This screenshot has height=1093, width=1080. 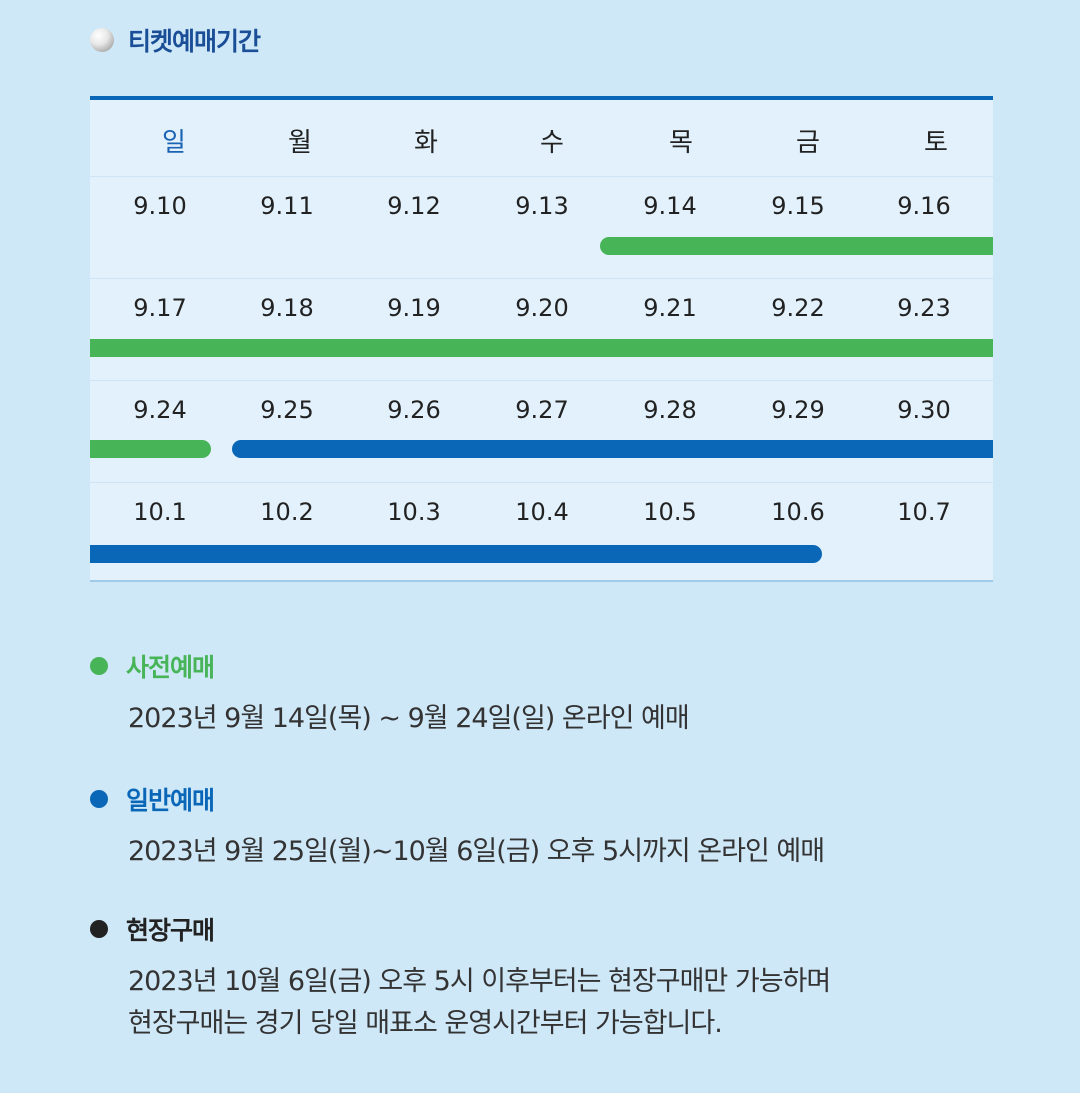 I want to click on black-dot-icon, so click(x=99, y=929).